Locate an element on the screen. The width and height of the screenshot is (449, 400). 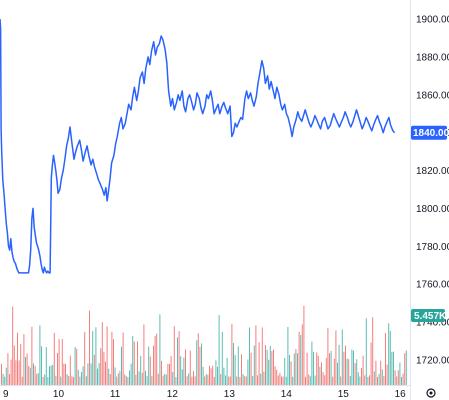
x-axis-ticks: 9 10 11 12 13 14 15 16 is located at coordinates (204, 394).